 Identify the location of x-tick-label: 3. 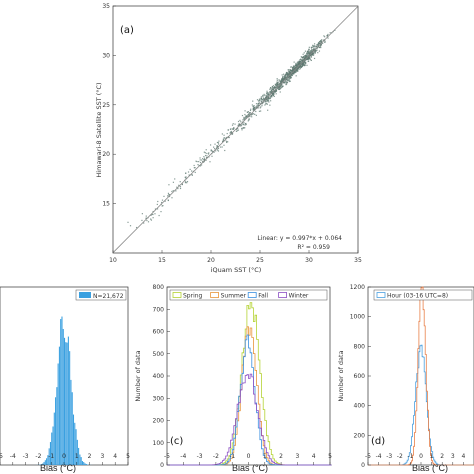
(453, 456).